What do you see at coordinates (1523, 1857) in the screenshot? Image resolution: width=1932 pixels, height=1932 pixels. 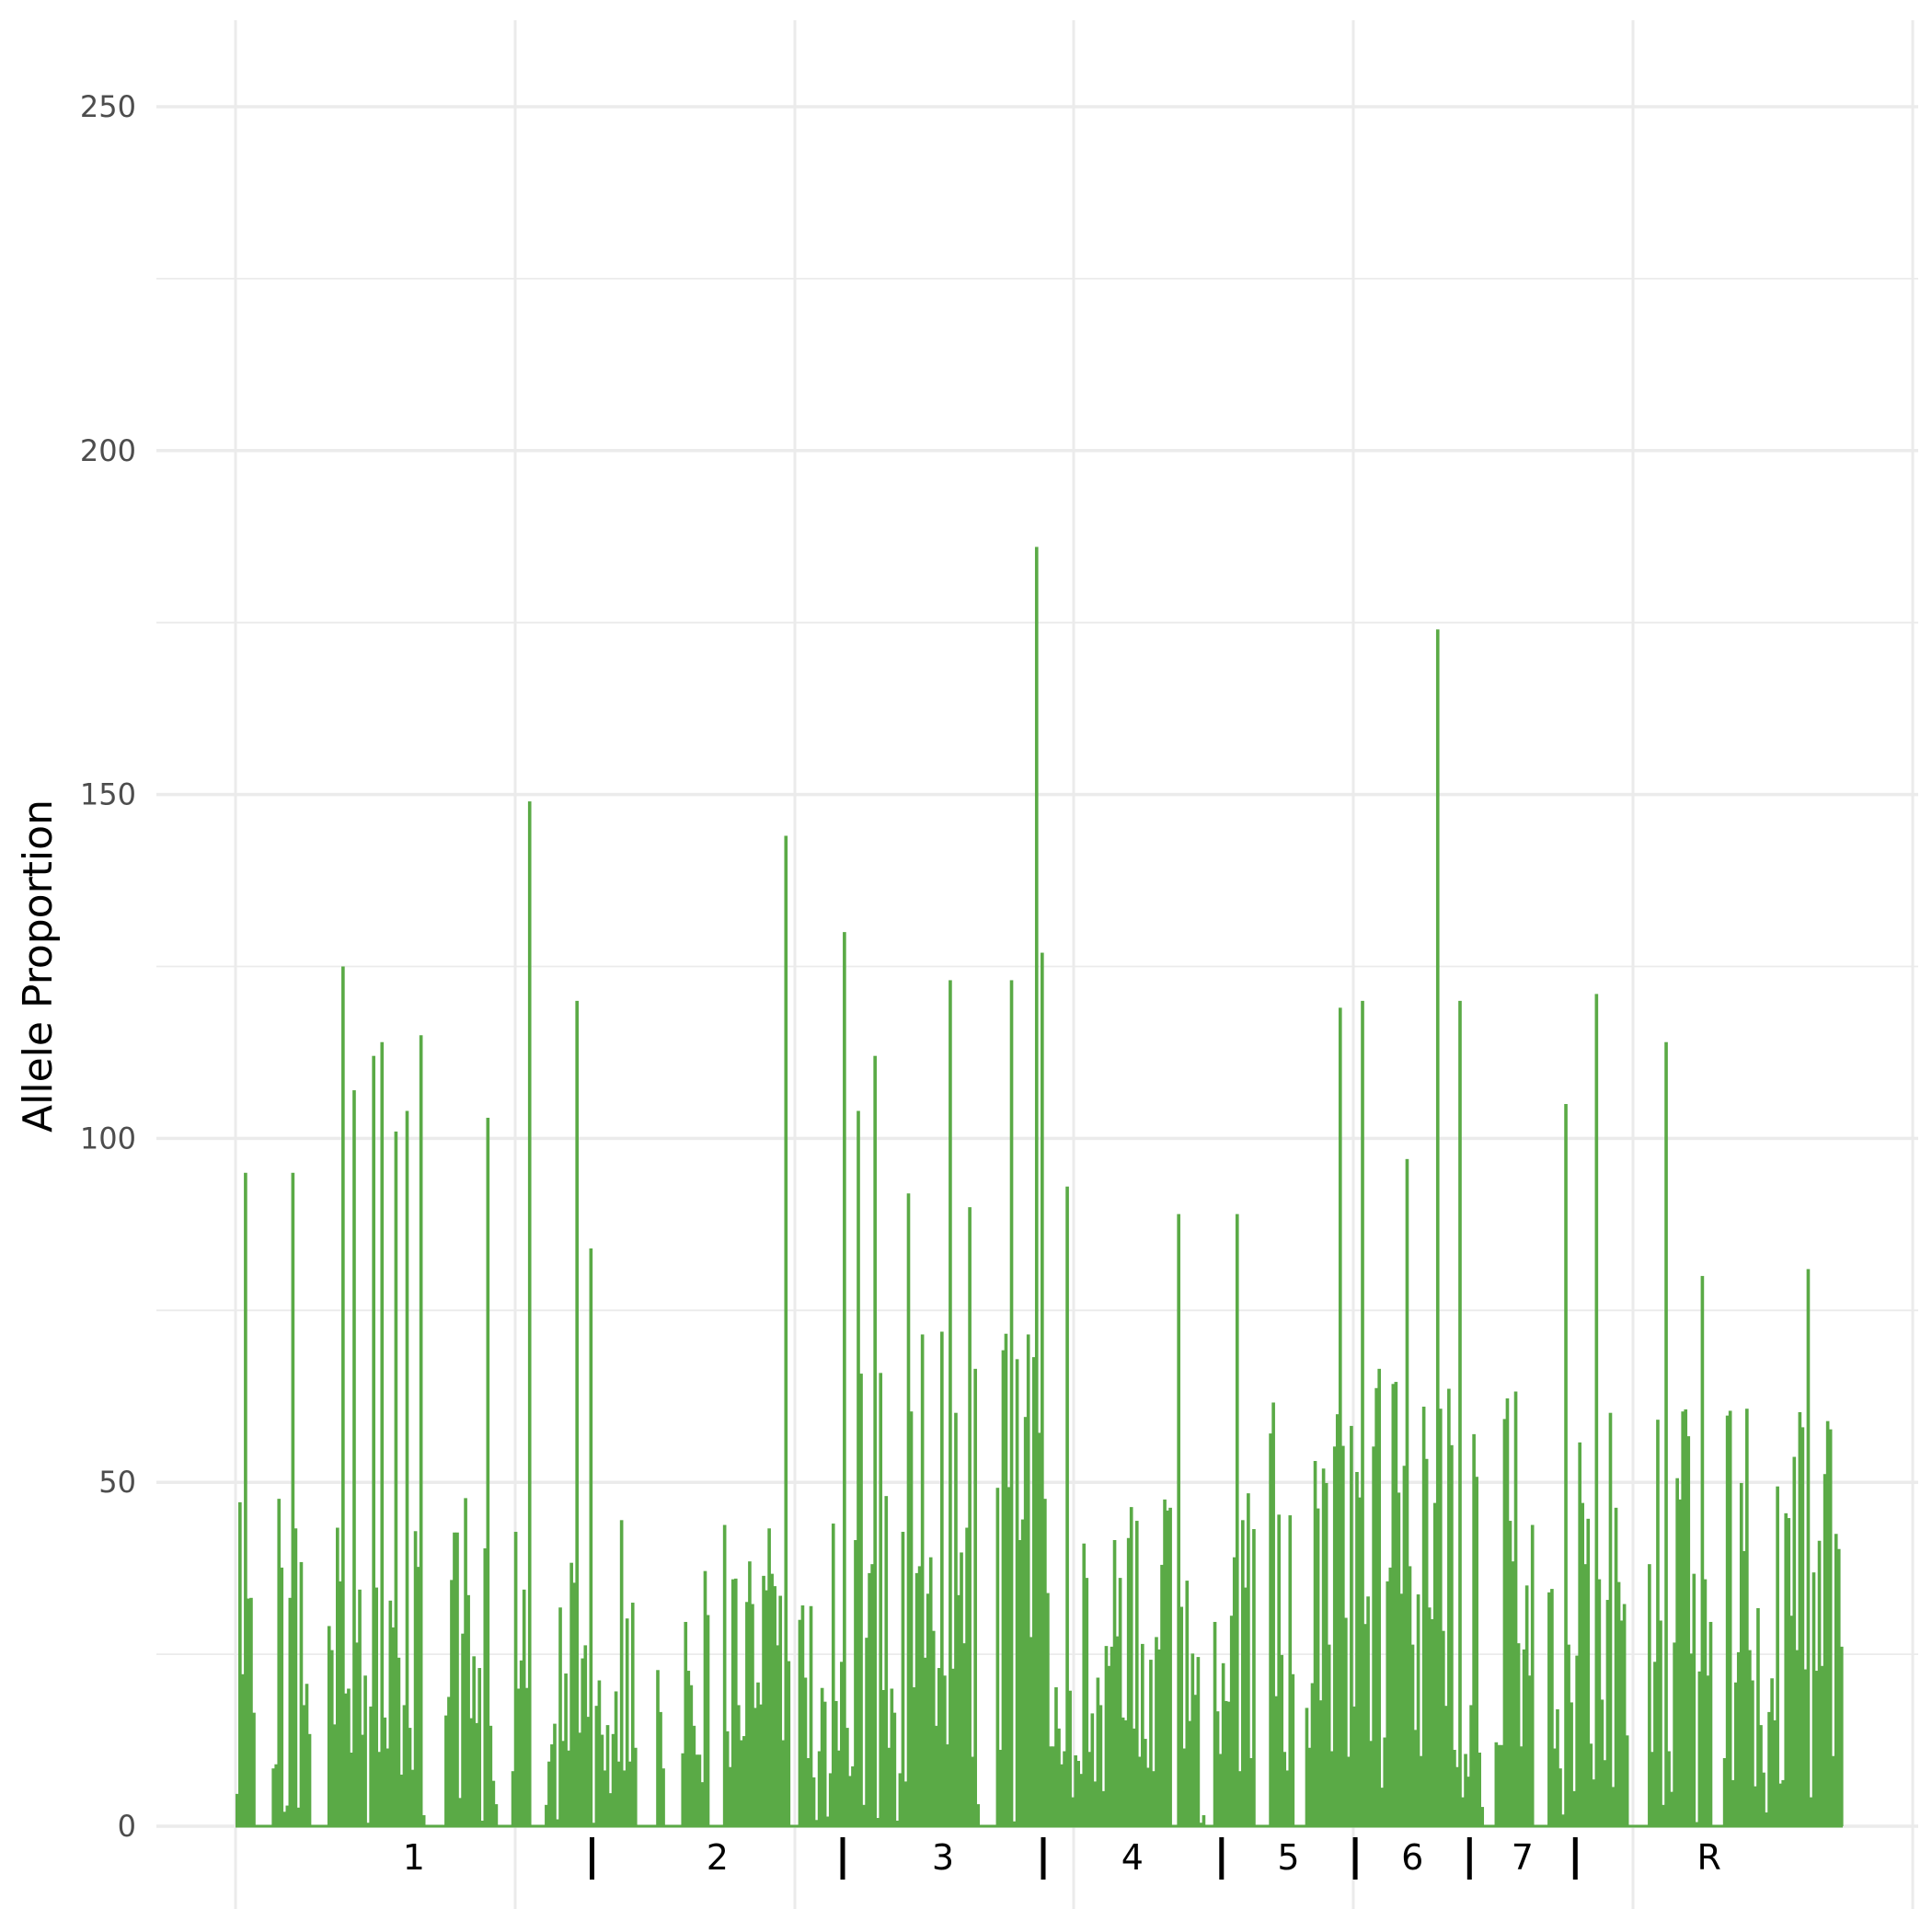 I see `segment-label-7: 7` at bounding box center [1523, 1857].